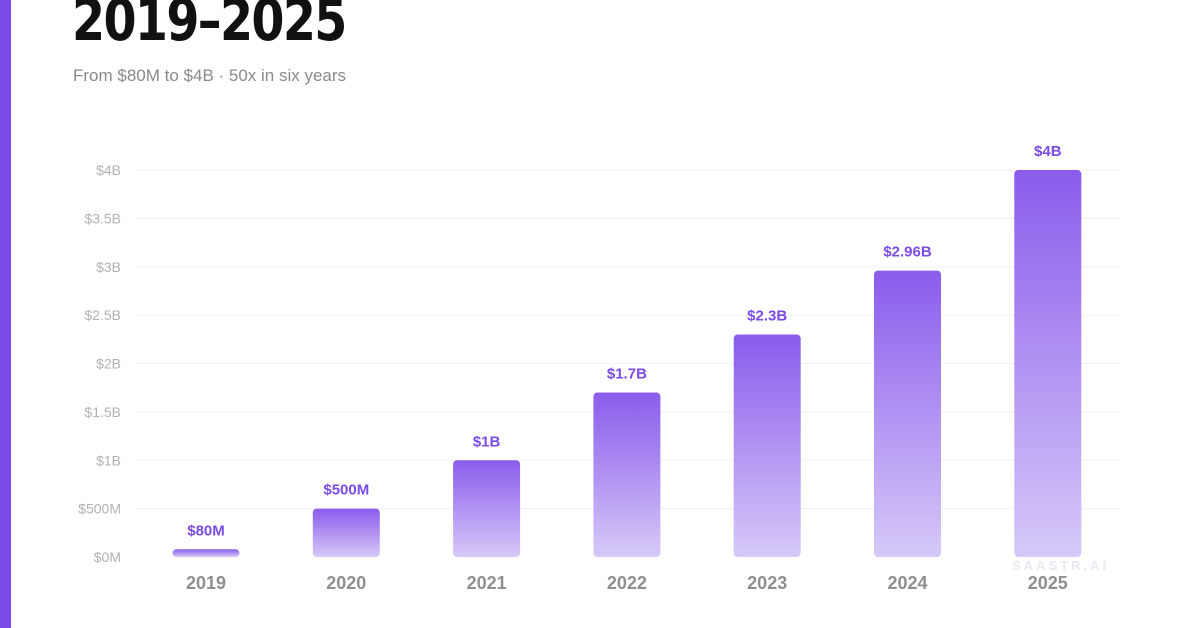 The width and height of the screenshot is (1200, 628). Describe the element at coordinates (206, 530) in the screenshot. I see `data-label: $80M` at that location.